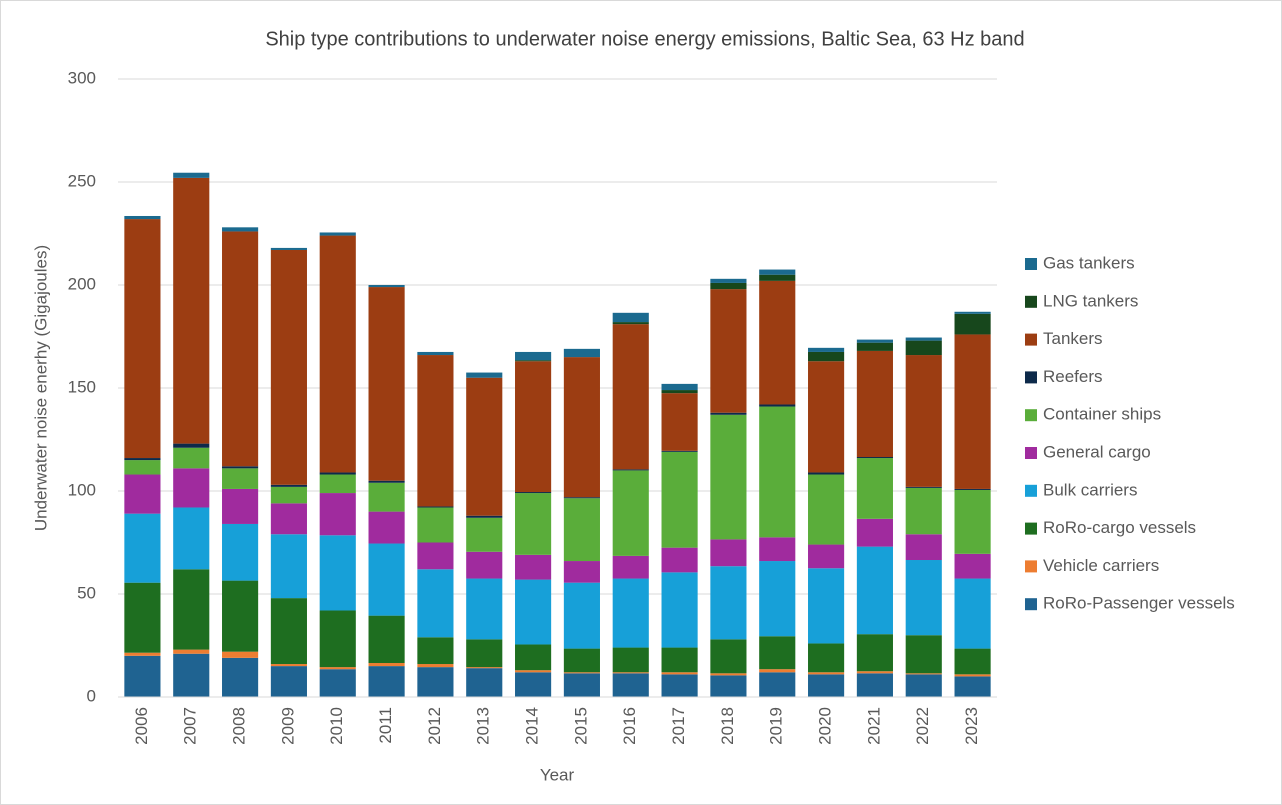  Describe the element at coordinates (1119, 527) in the screenshot. I see `legend-label: RoRo-cargo vessels` at that location.